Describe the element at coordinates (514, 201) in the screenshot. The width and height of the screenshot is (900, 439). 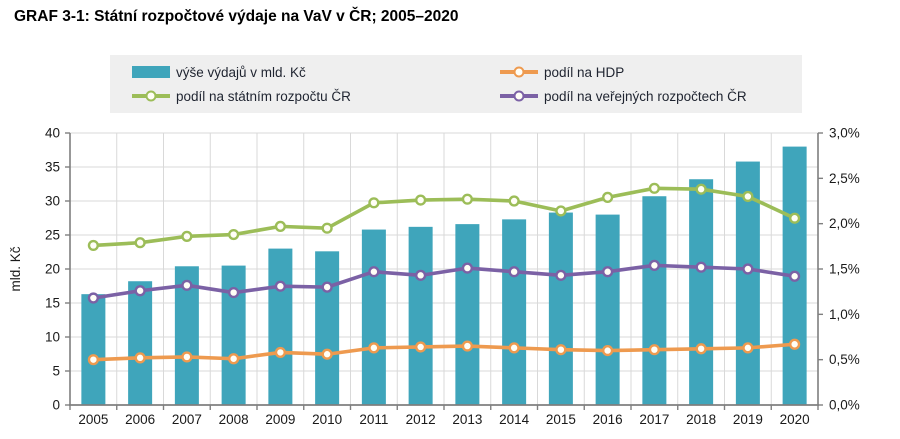
I see `marker-share-state-budget-2014` at that location.